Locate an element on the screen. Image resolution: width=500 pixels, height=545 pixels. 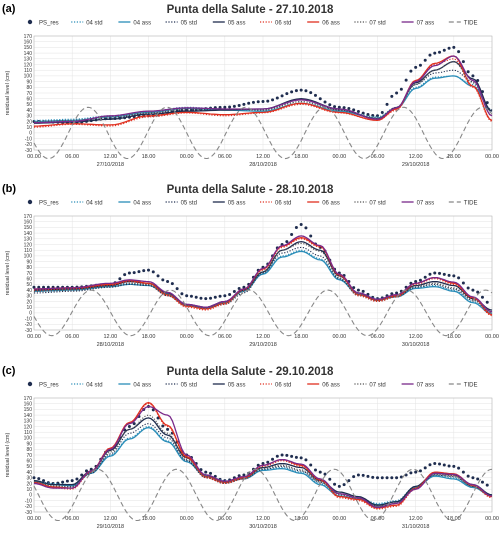
series-04-ass is located at coordinates (263, 282).